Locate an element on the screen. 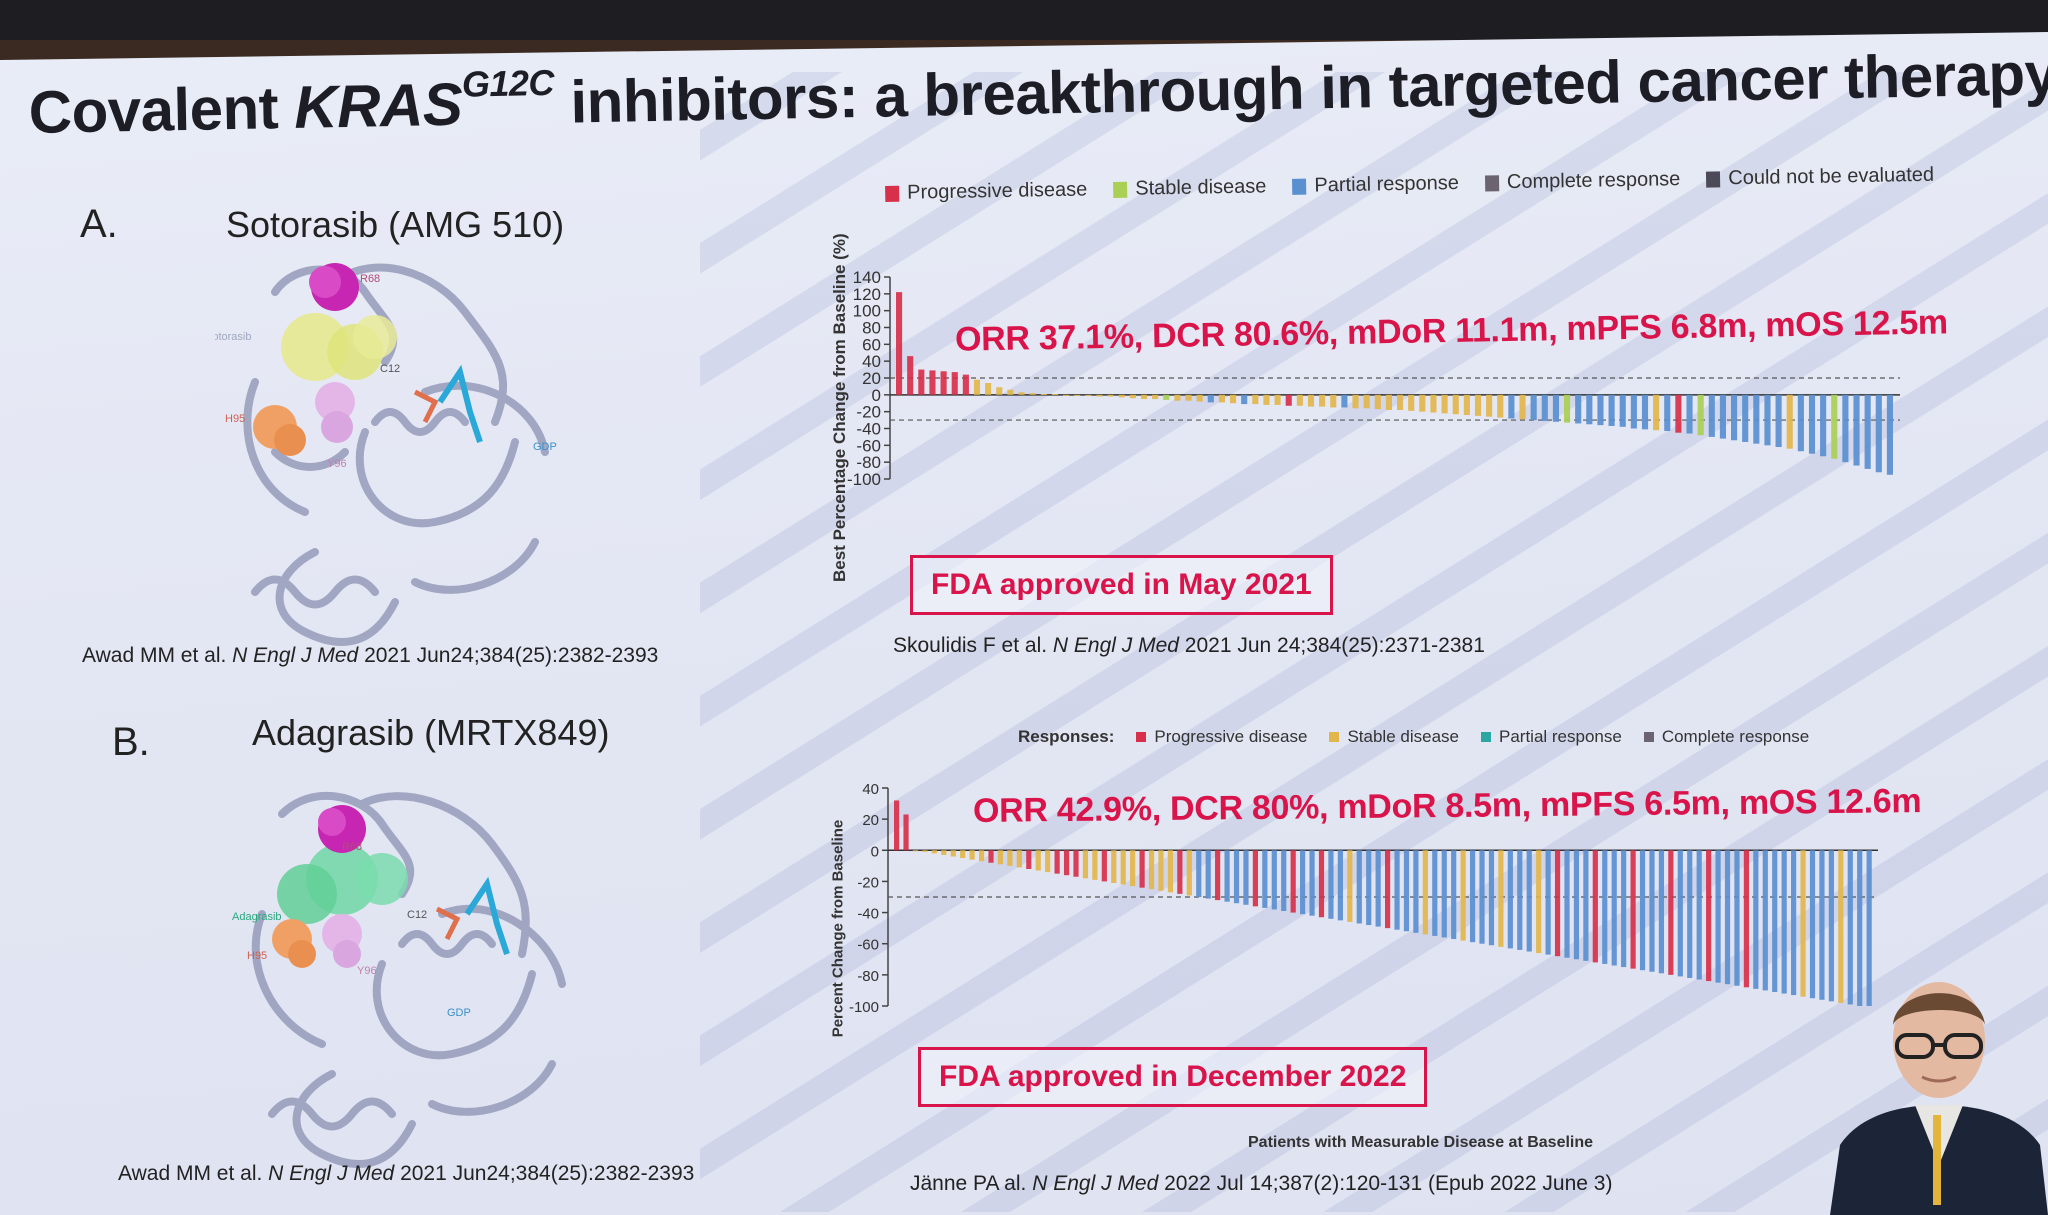  citation-authors: Jänne PA al. is located at coordinates (971, 1183).